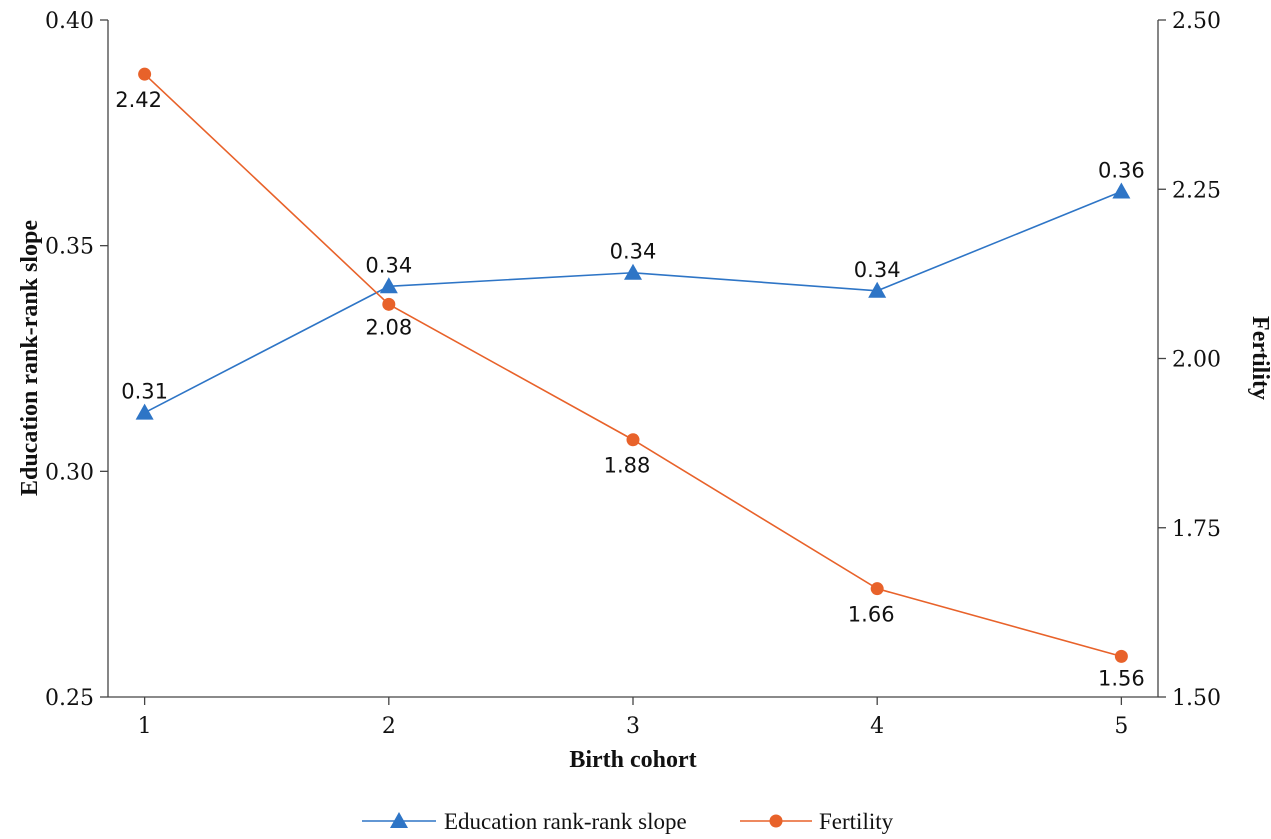  Describe the element at coordinates (388, 327) in the screenshot. I see `fertility-data-label: 2.08` at that location.